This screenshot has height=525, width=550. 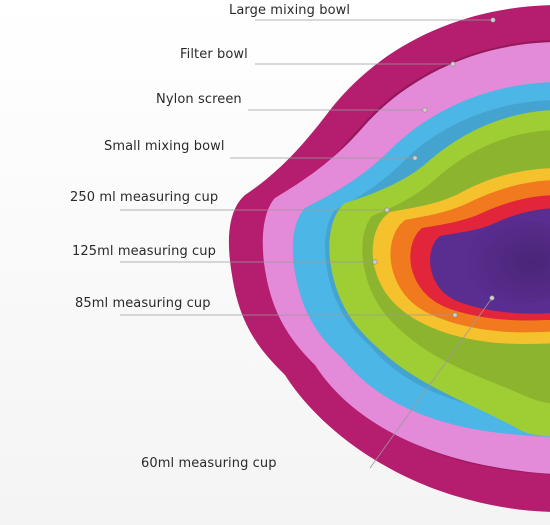 What do you see at coordinates (164, 146) in the screenshot?
I see `label-small-mixing-bowl: Small mixing bowl` at bounding box center [164, 146].